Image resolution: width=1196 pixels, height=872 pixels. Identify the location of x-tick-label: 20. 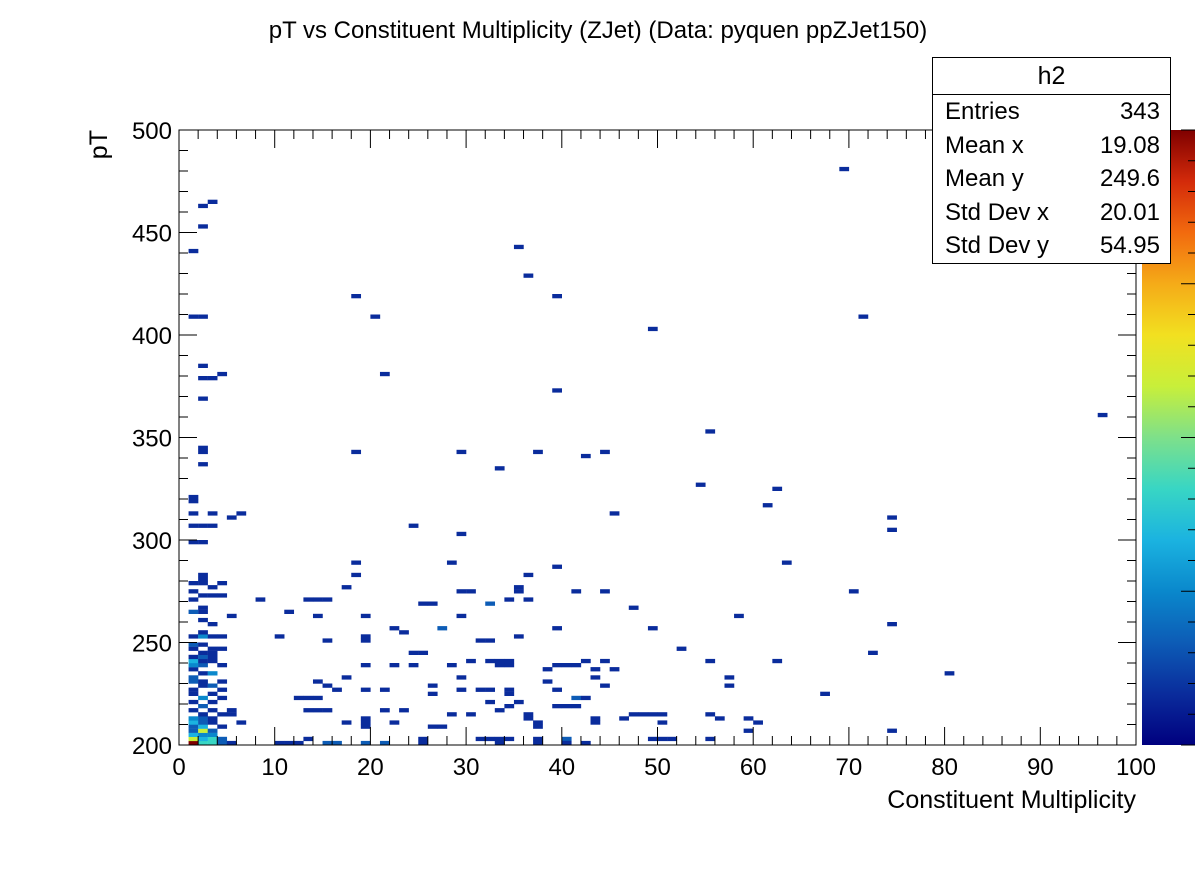
(370, 767).